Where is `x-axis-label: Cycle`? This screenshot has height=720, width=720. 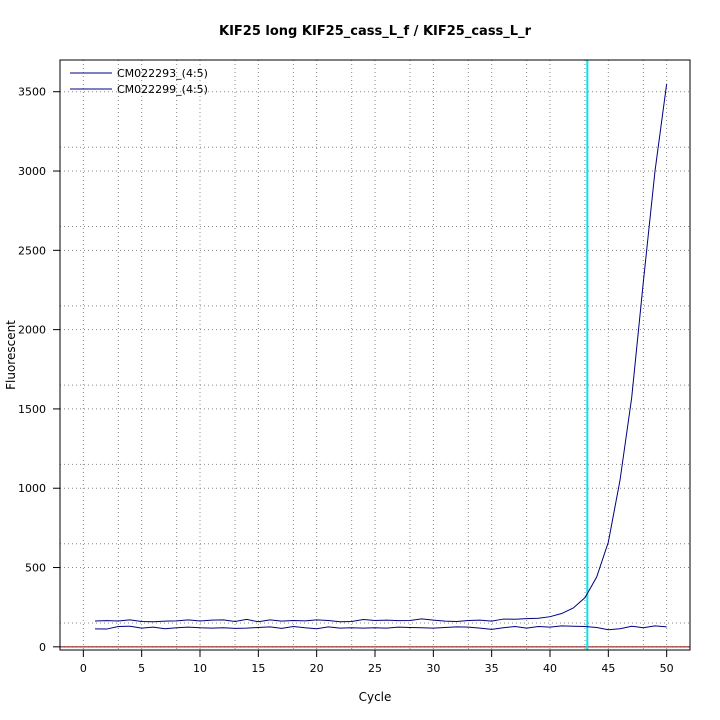 x-axis-label: Cycle is located at coordinates (375, 697).